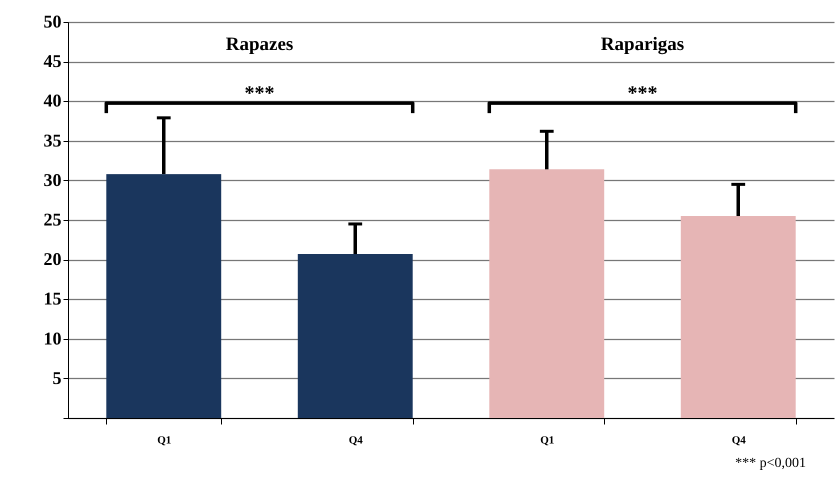 This screenshot has width=836, height=486. Describe the element at coordinates (53, 140) in the screenshot. I see `y-tick-label: 35` at that location.